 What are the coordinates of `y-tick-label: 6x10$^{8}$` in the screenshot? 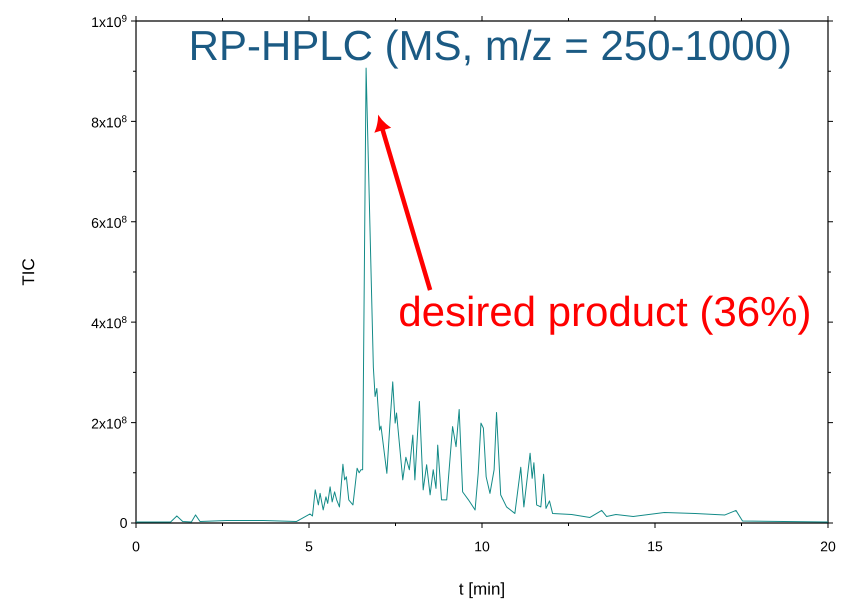 It's located at (109, 222).